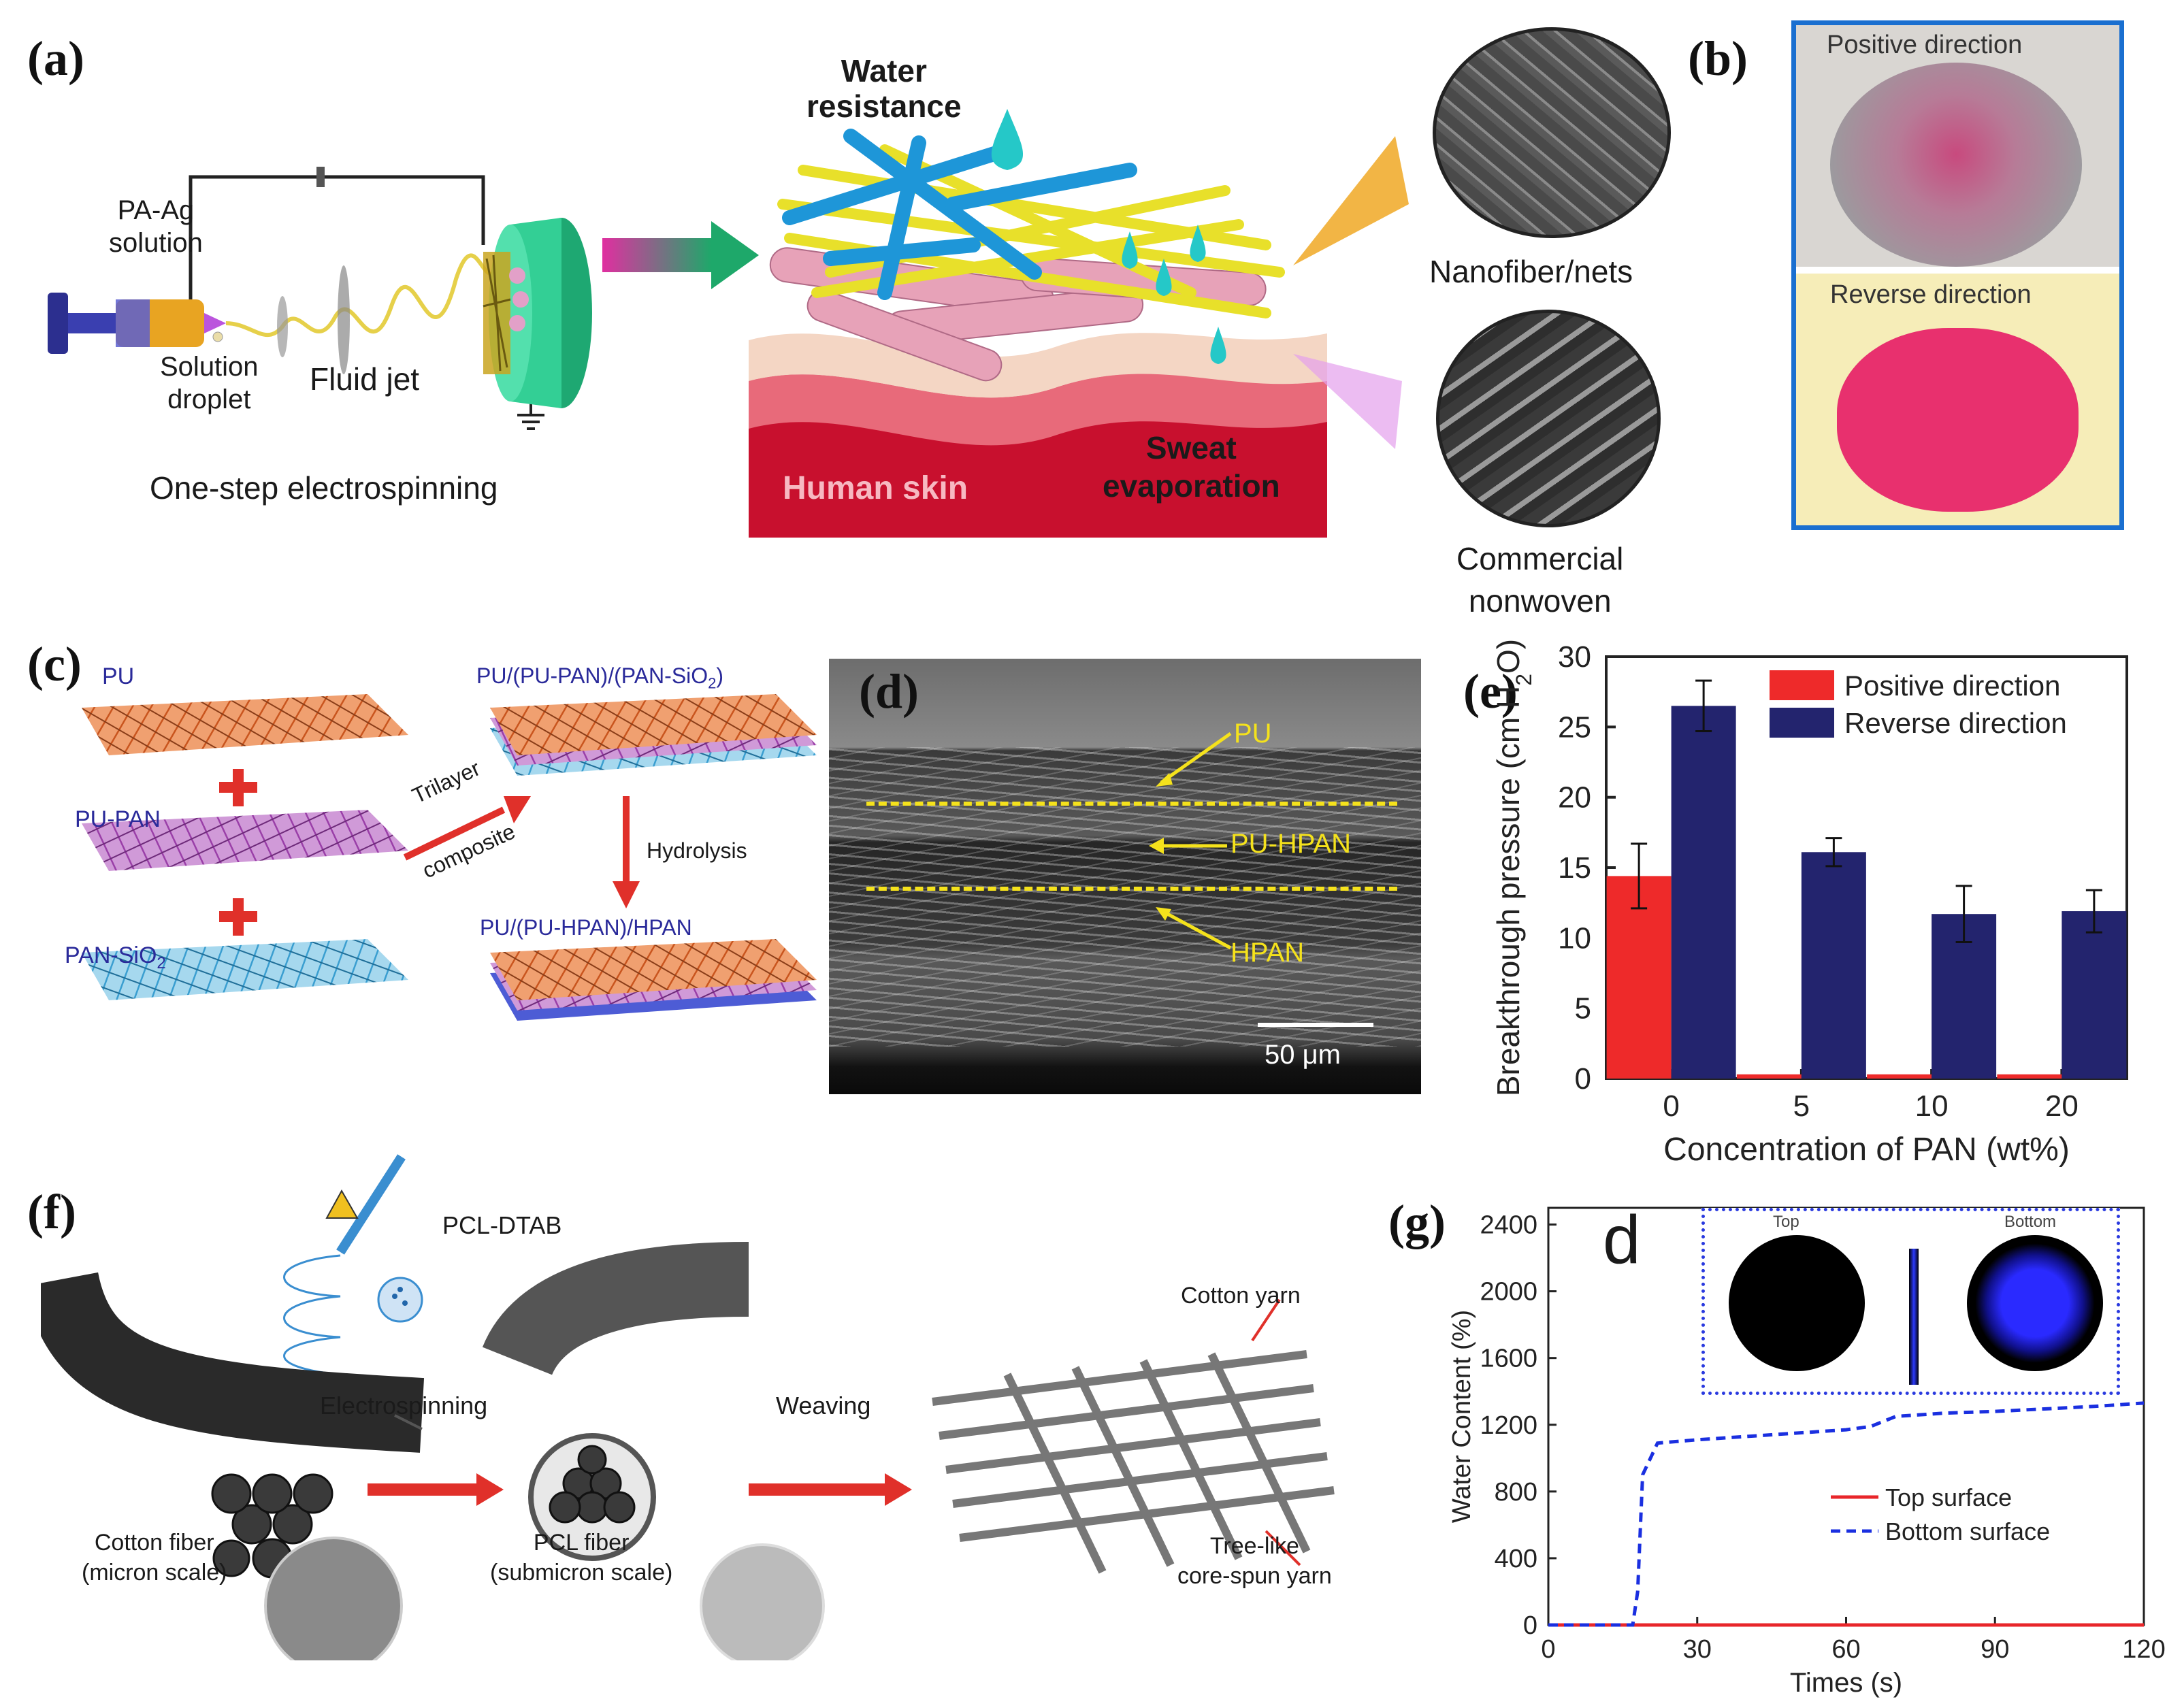  What do you see at coordinates (1508, 1359) in the screenshot?
I see `y-tick-label: 1600` at bounding box center [1508, 1359].